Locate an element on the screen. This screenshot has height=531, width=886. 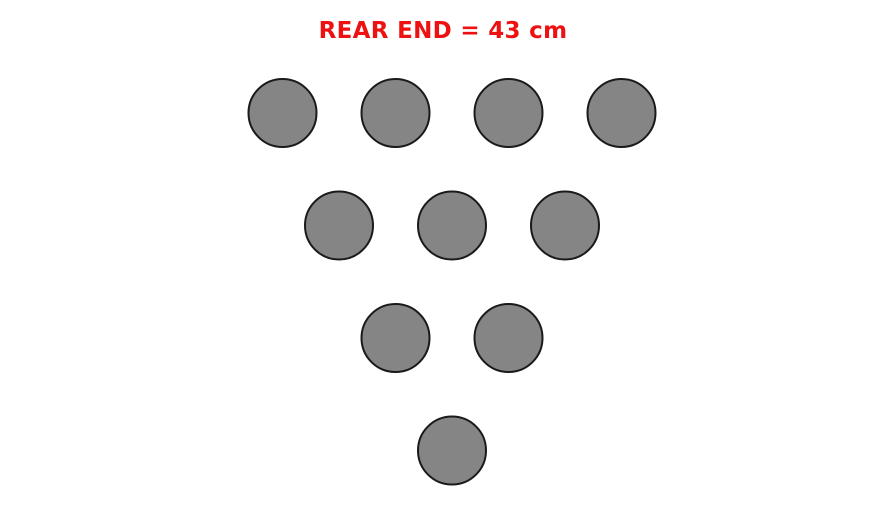
rear-end-title: REAR END = 43 cm is located at coordinates (443, 31).